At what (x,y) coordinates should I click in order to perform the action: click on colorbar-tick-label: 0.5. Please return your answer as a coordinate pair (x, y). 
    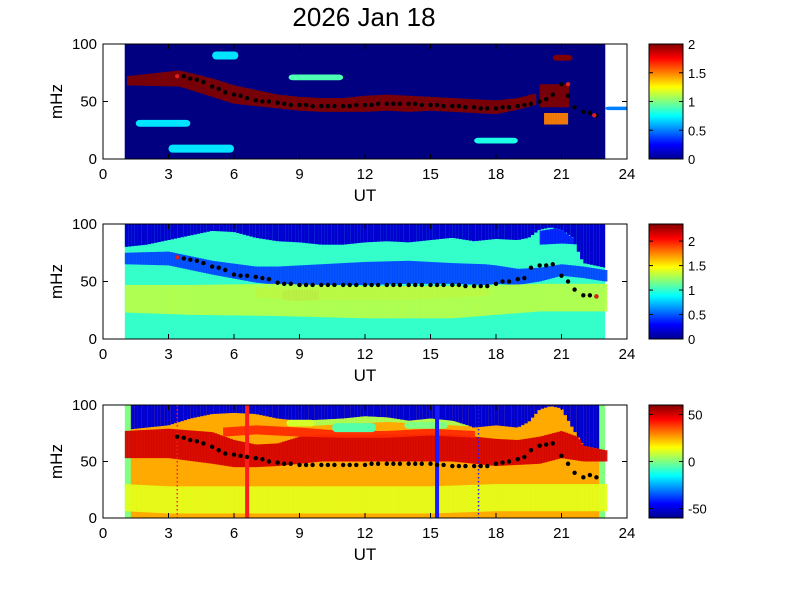
    Looking at the image, I should click on (697, 130).